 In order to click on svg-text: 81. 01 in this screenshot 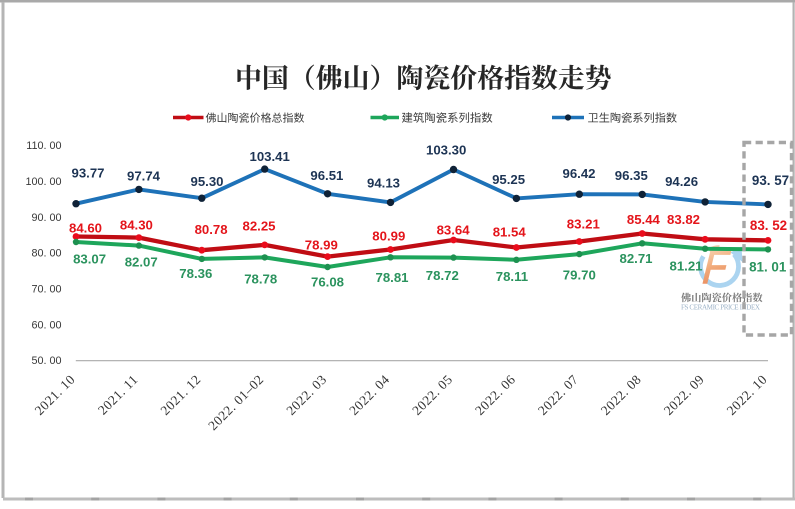, I will do `click(768, 266)`.